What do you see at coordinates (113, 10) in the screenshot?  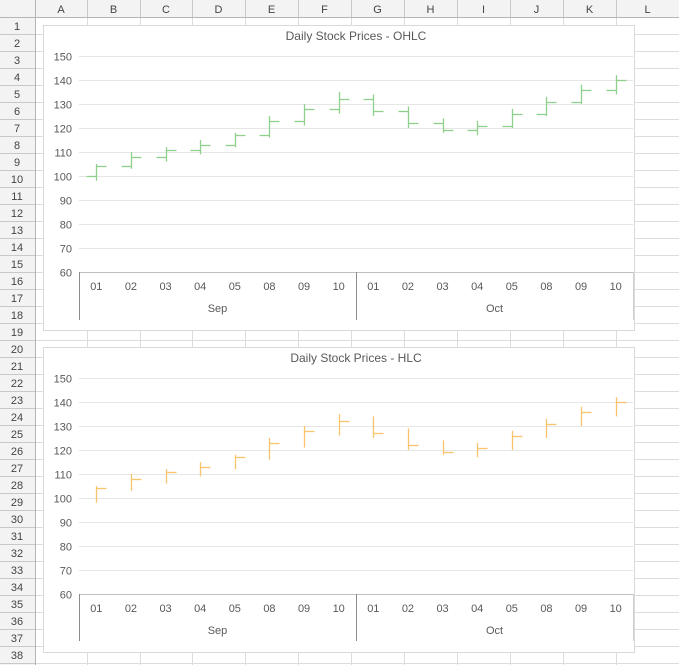 I see `column-header: B` at bounding box center [113, 10].